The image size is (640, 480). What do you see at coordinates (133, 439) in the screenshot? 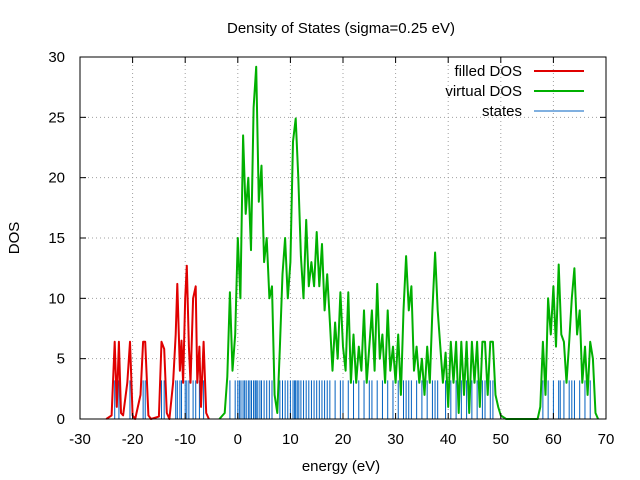
I see `x-tick-label: -20` at bounding box center [133, 439].